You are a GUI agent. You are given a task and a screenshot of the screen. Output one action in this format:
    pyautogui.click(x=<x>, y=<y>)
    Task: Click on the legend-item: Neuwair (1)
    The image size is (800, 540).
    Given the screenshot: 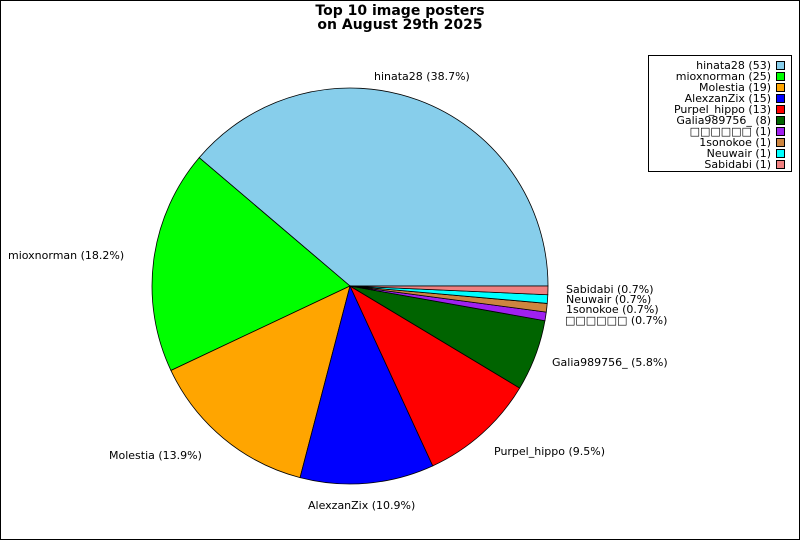 What is the action you would take?
    pyautogui.click(x=746, y=153)
    